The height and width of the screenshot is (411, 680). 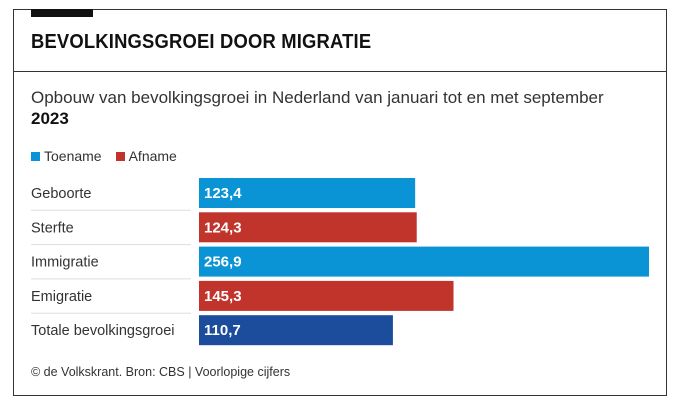 What do you see at coordinates (201, 42) in the screenshot?
I see `chart-title: BEVOLKINGSGROEI DOOR MIGRATIE` at bounding box center [201, 42].